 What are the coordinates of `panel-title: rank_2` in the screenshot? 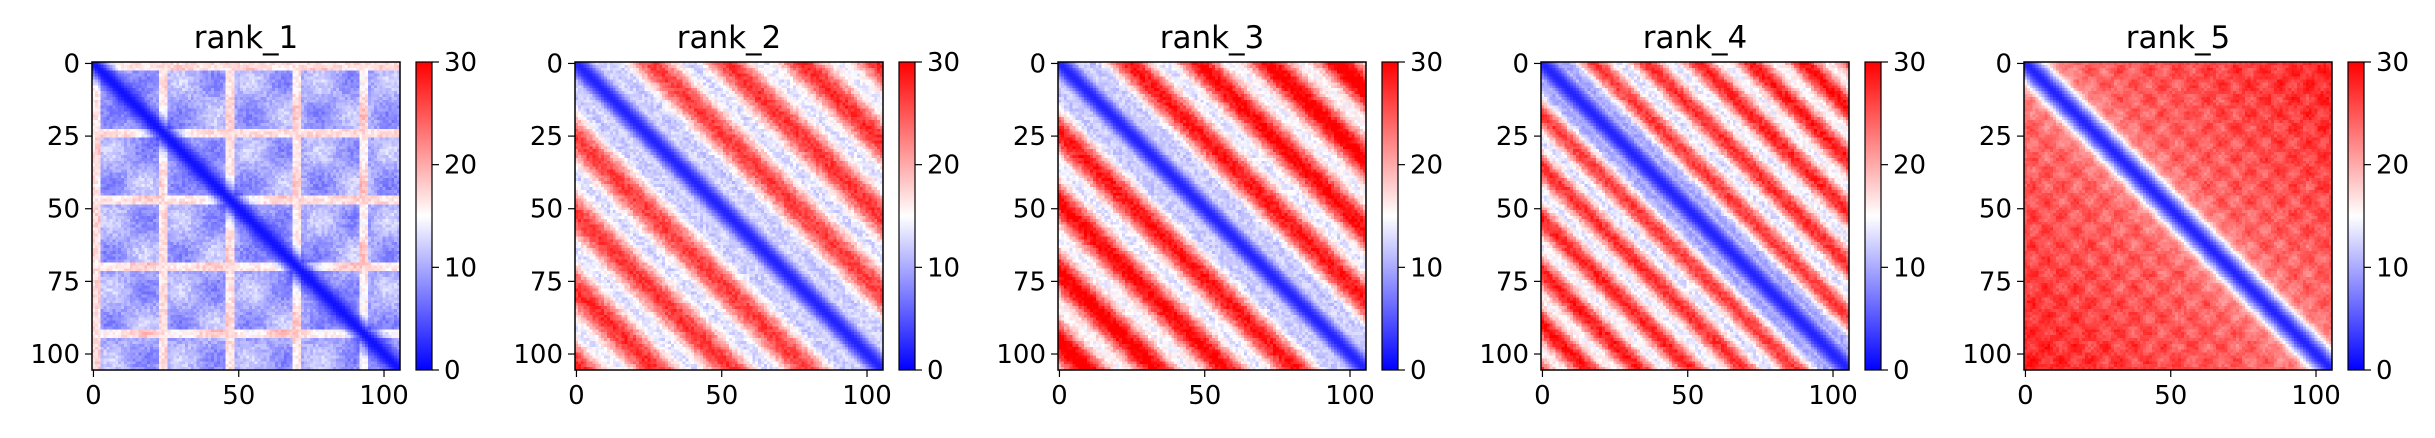 It's located at (729, 38).